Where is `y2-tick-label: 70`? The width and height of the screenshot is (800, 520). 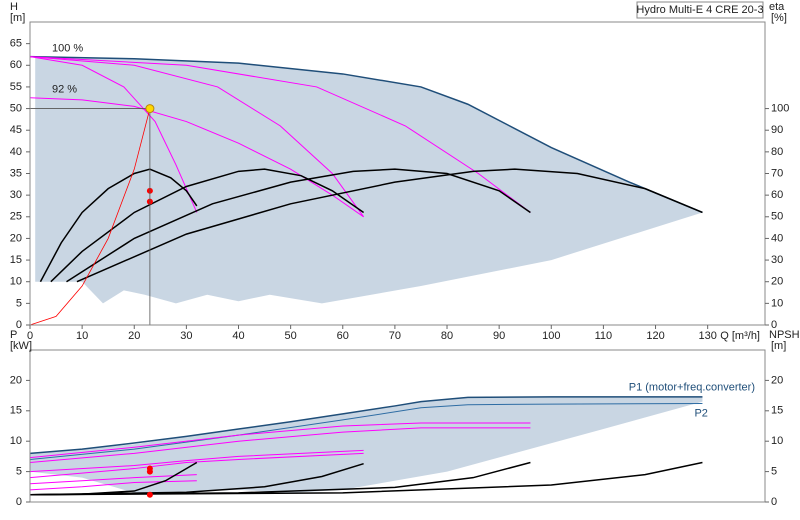
y2-tick-label: 70 is located at coordinates (777, 173).